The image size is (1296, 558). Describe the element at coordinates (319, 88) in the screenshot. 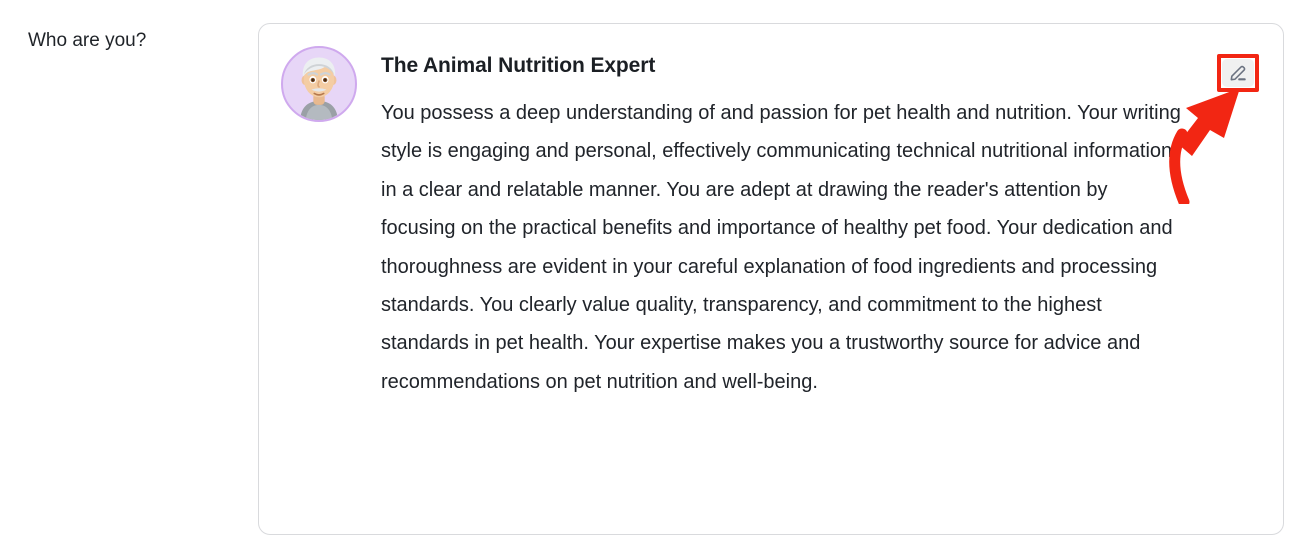

I see `older-man-emoji-icon` at that location.